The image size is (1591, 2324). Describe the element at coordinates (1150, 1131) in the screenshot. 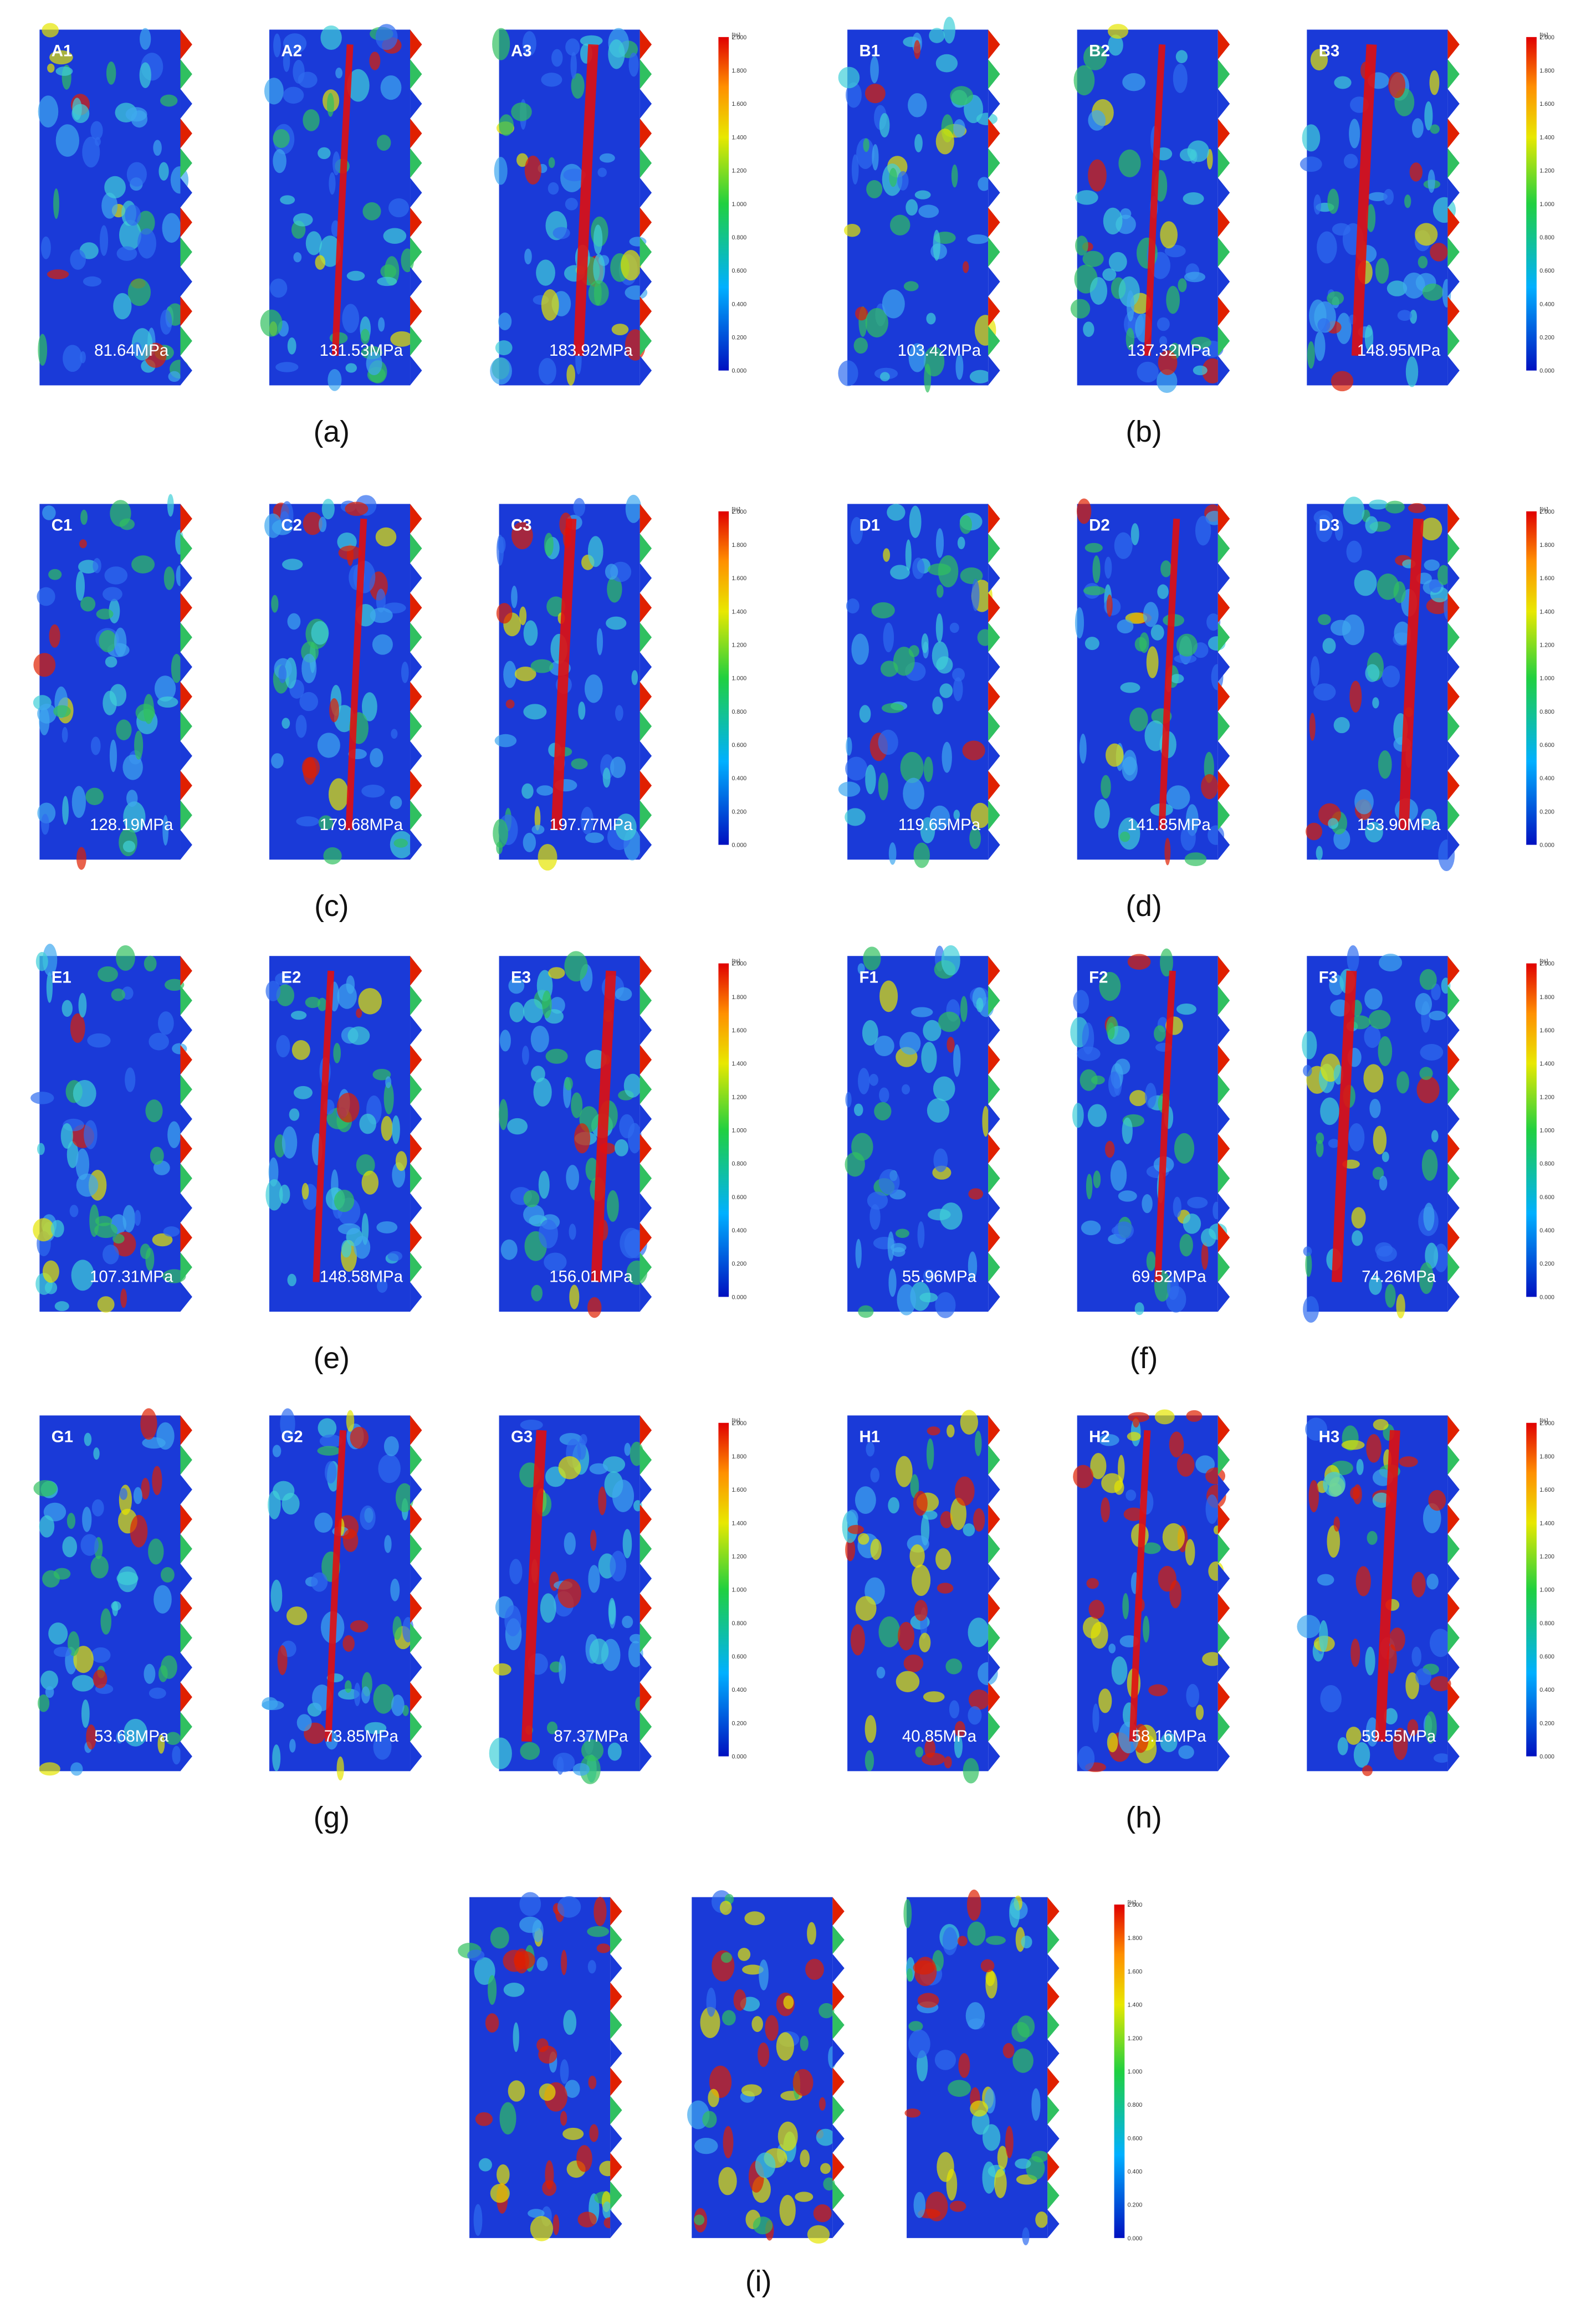

I see `specimen` at that location.